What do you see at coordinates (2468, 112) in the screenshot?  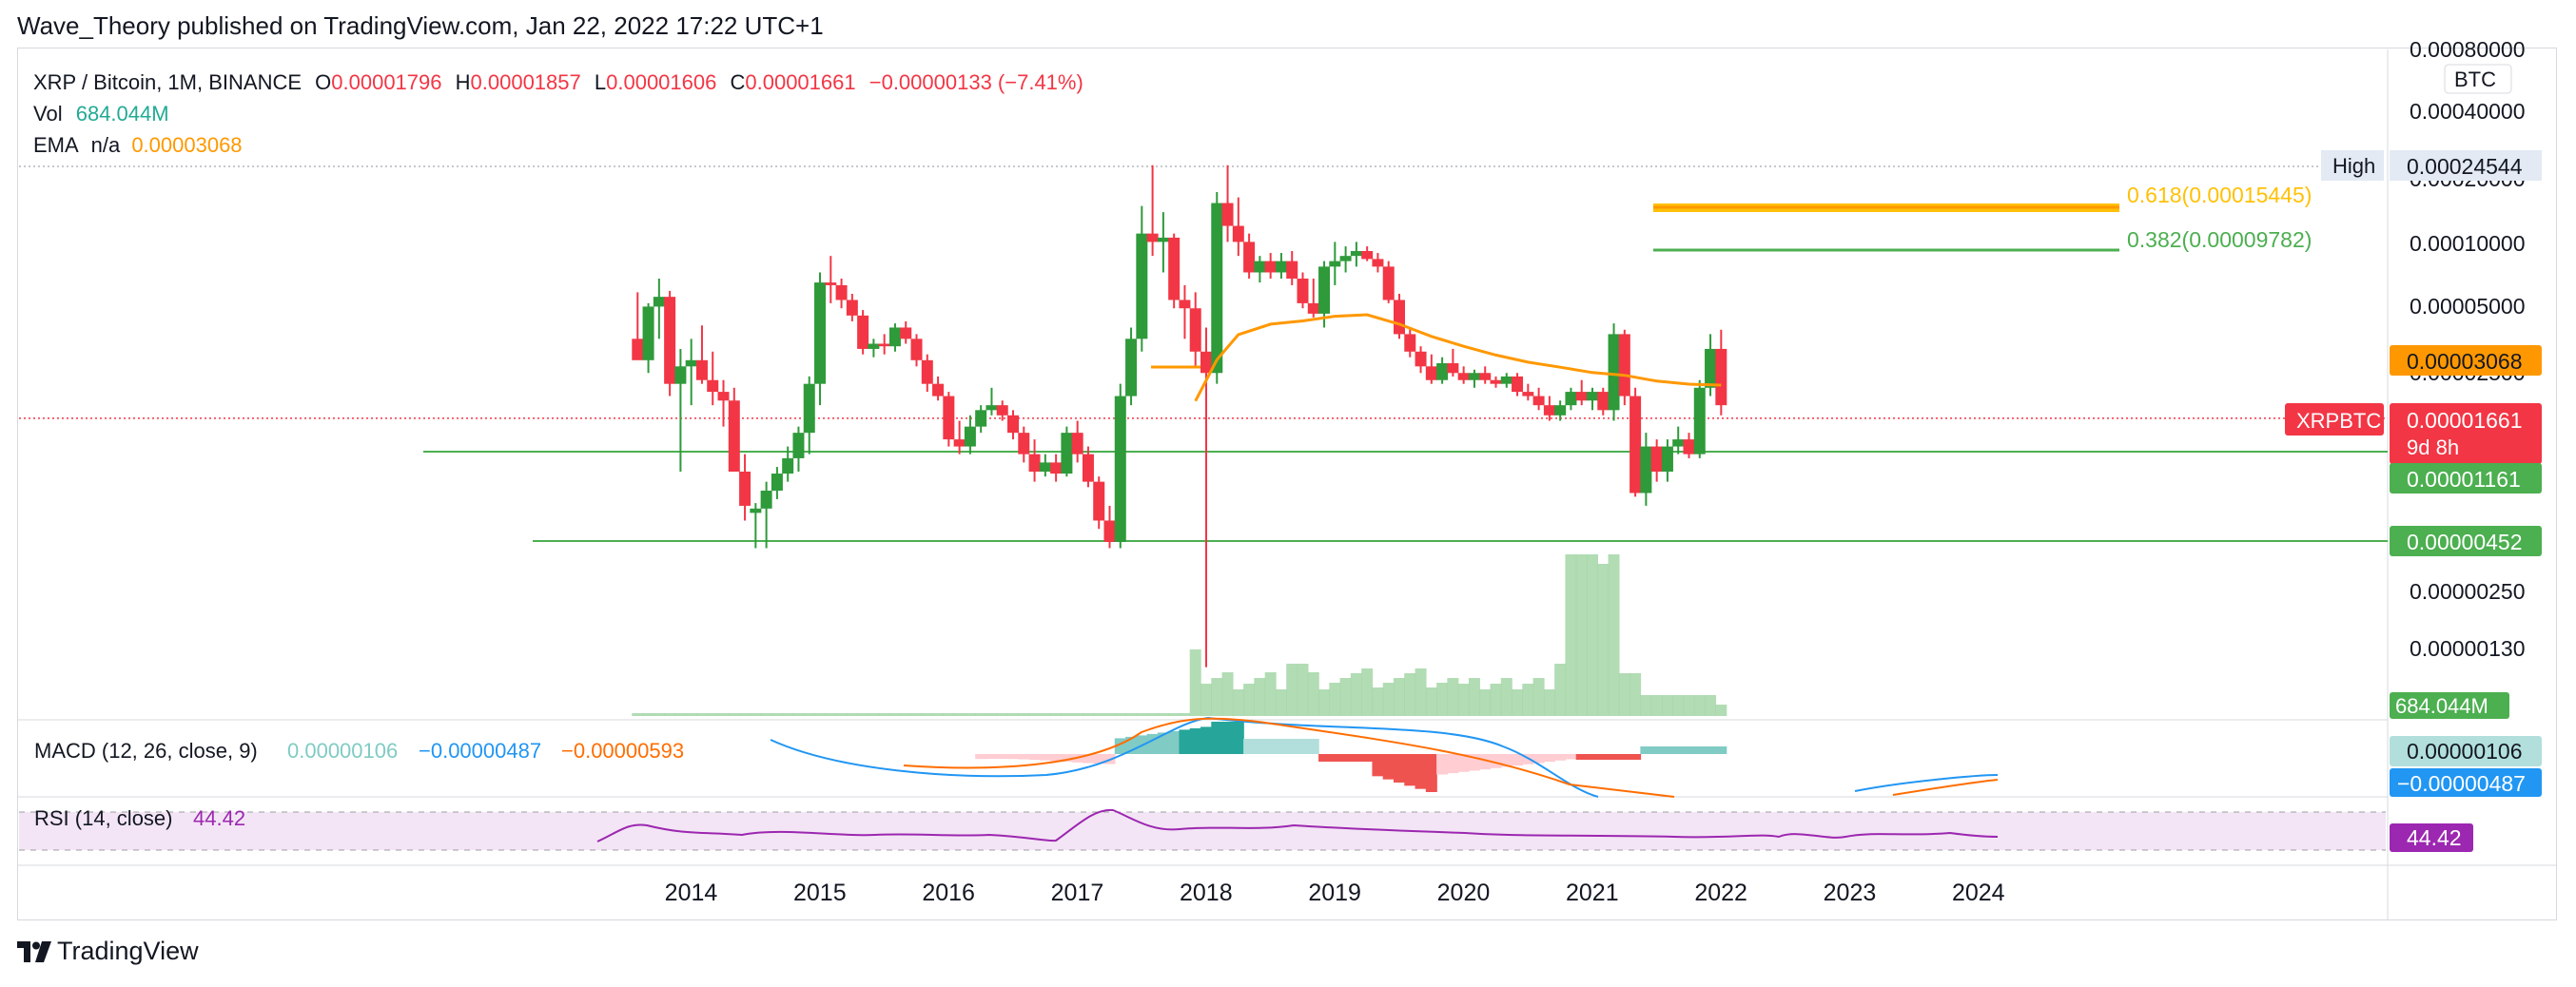 I see `price-tick-label: 0.00040000` at bounding box center [2468, 112].